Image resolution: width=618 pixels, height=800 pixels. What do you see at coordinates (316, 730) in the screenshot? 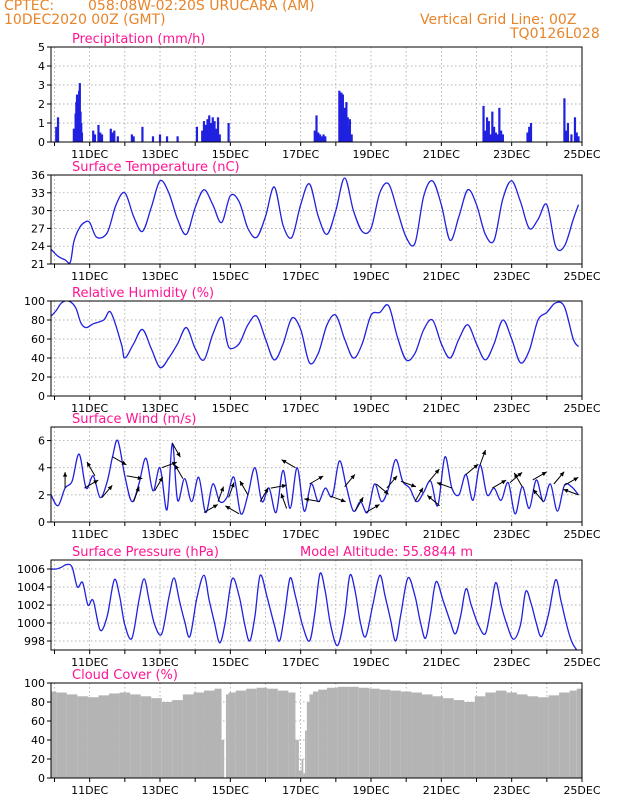
I see `cloud-frame` at bounding box center [316, 730].